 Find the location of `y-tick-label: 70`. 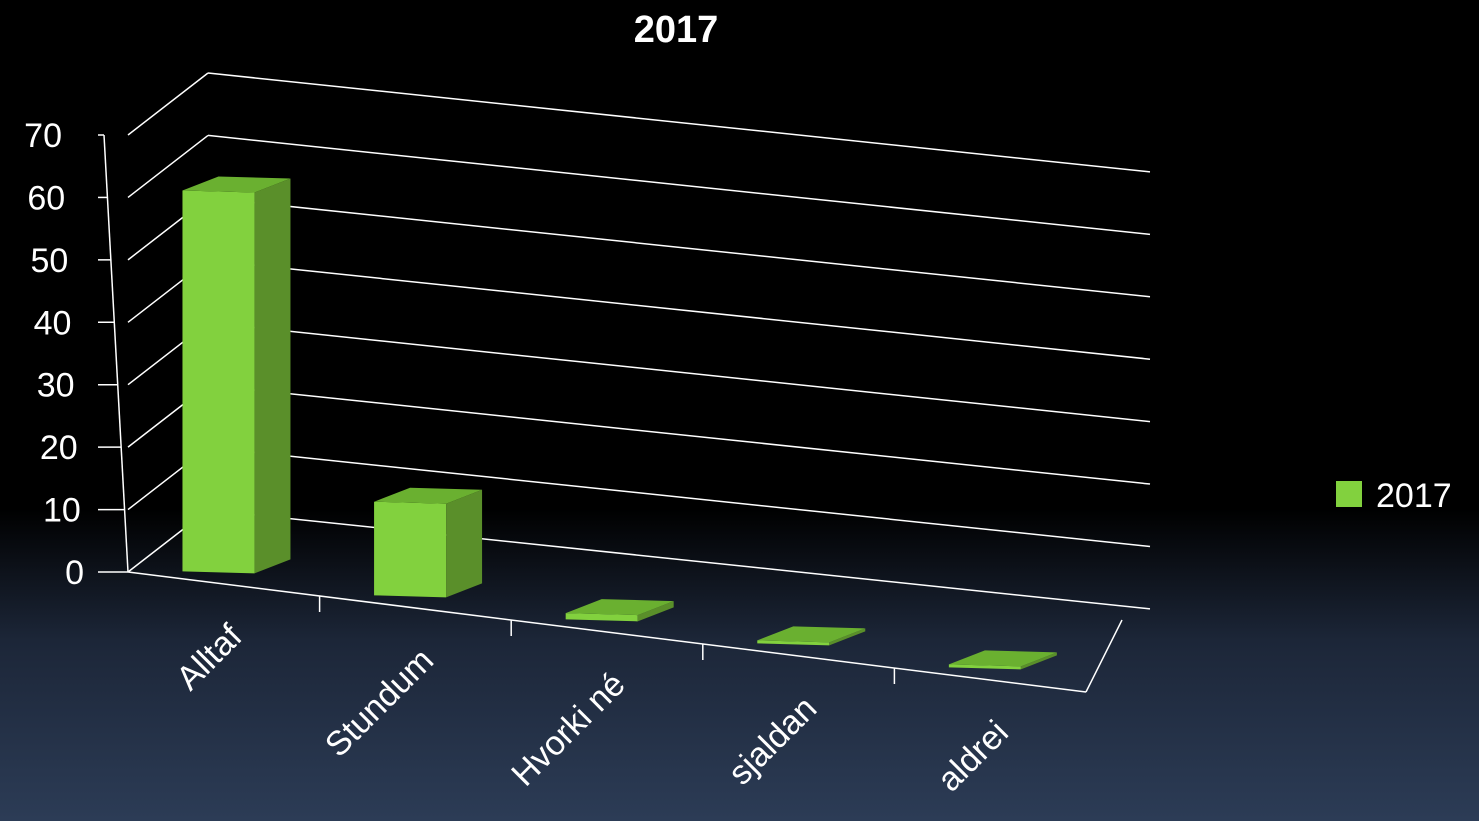

y-tick-label: 70 is located at coordinates (43, 136).